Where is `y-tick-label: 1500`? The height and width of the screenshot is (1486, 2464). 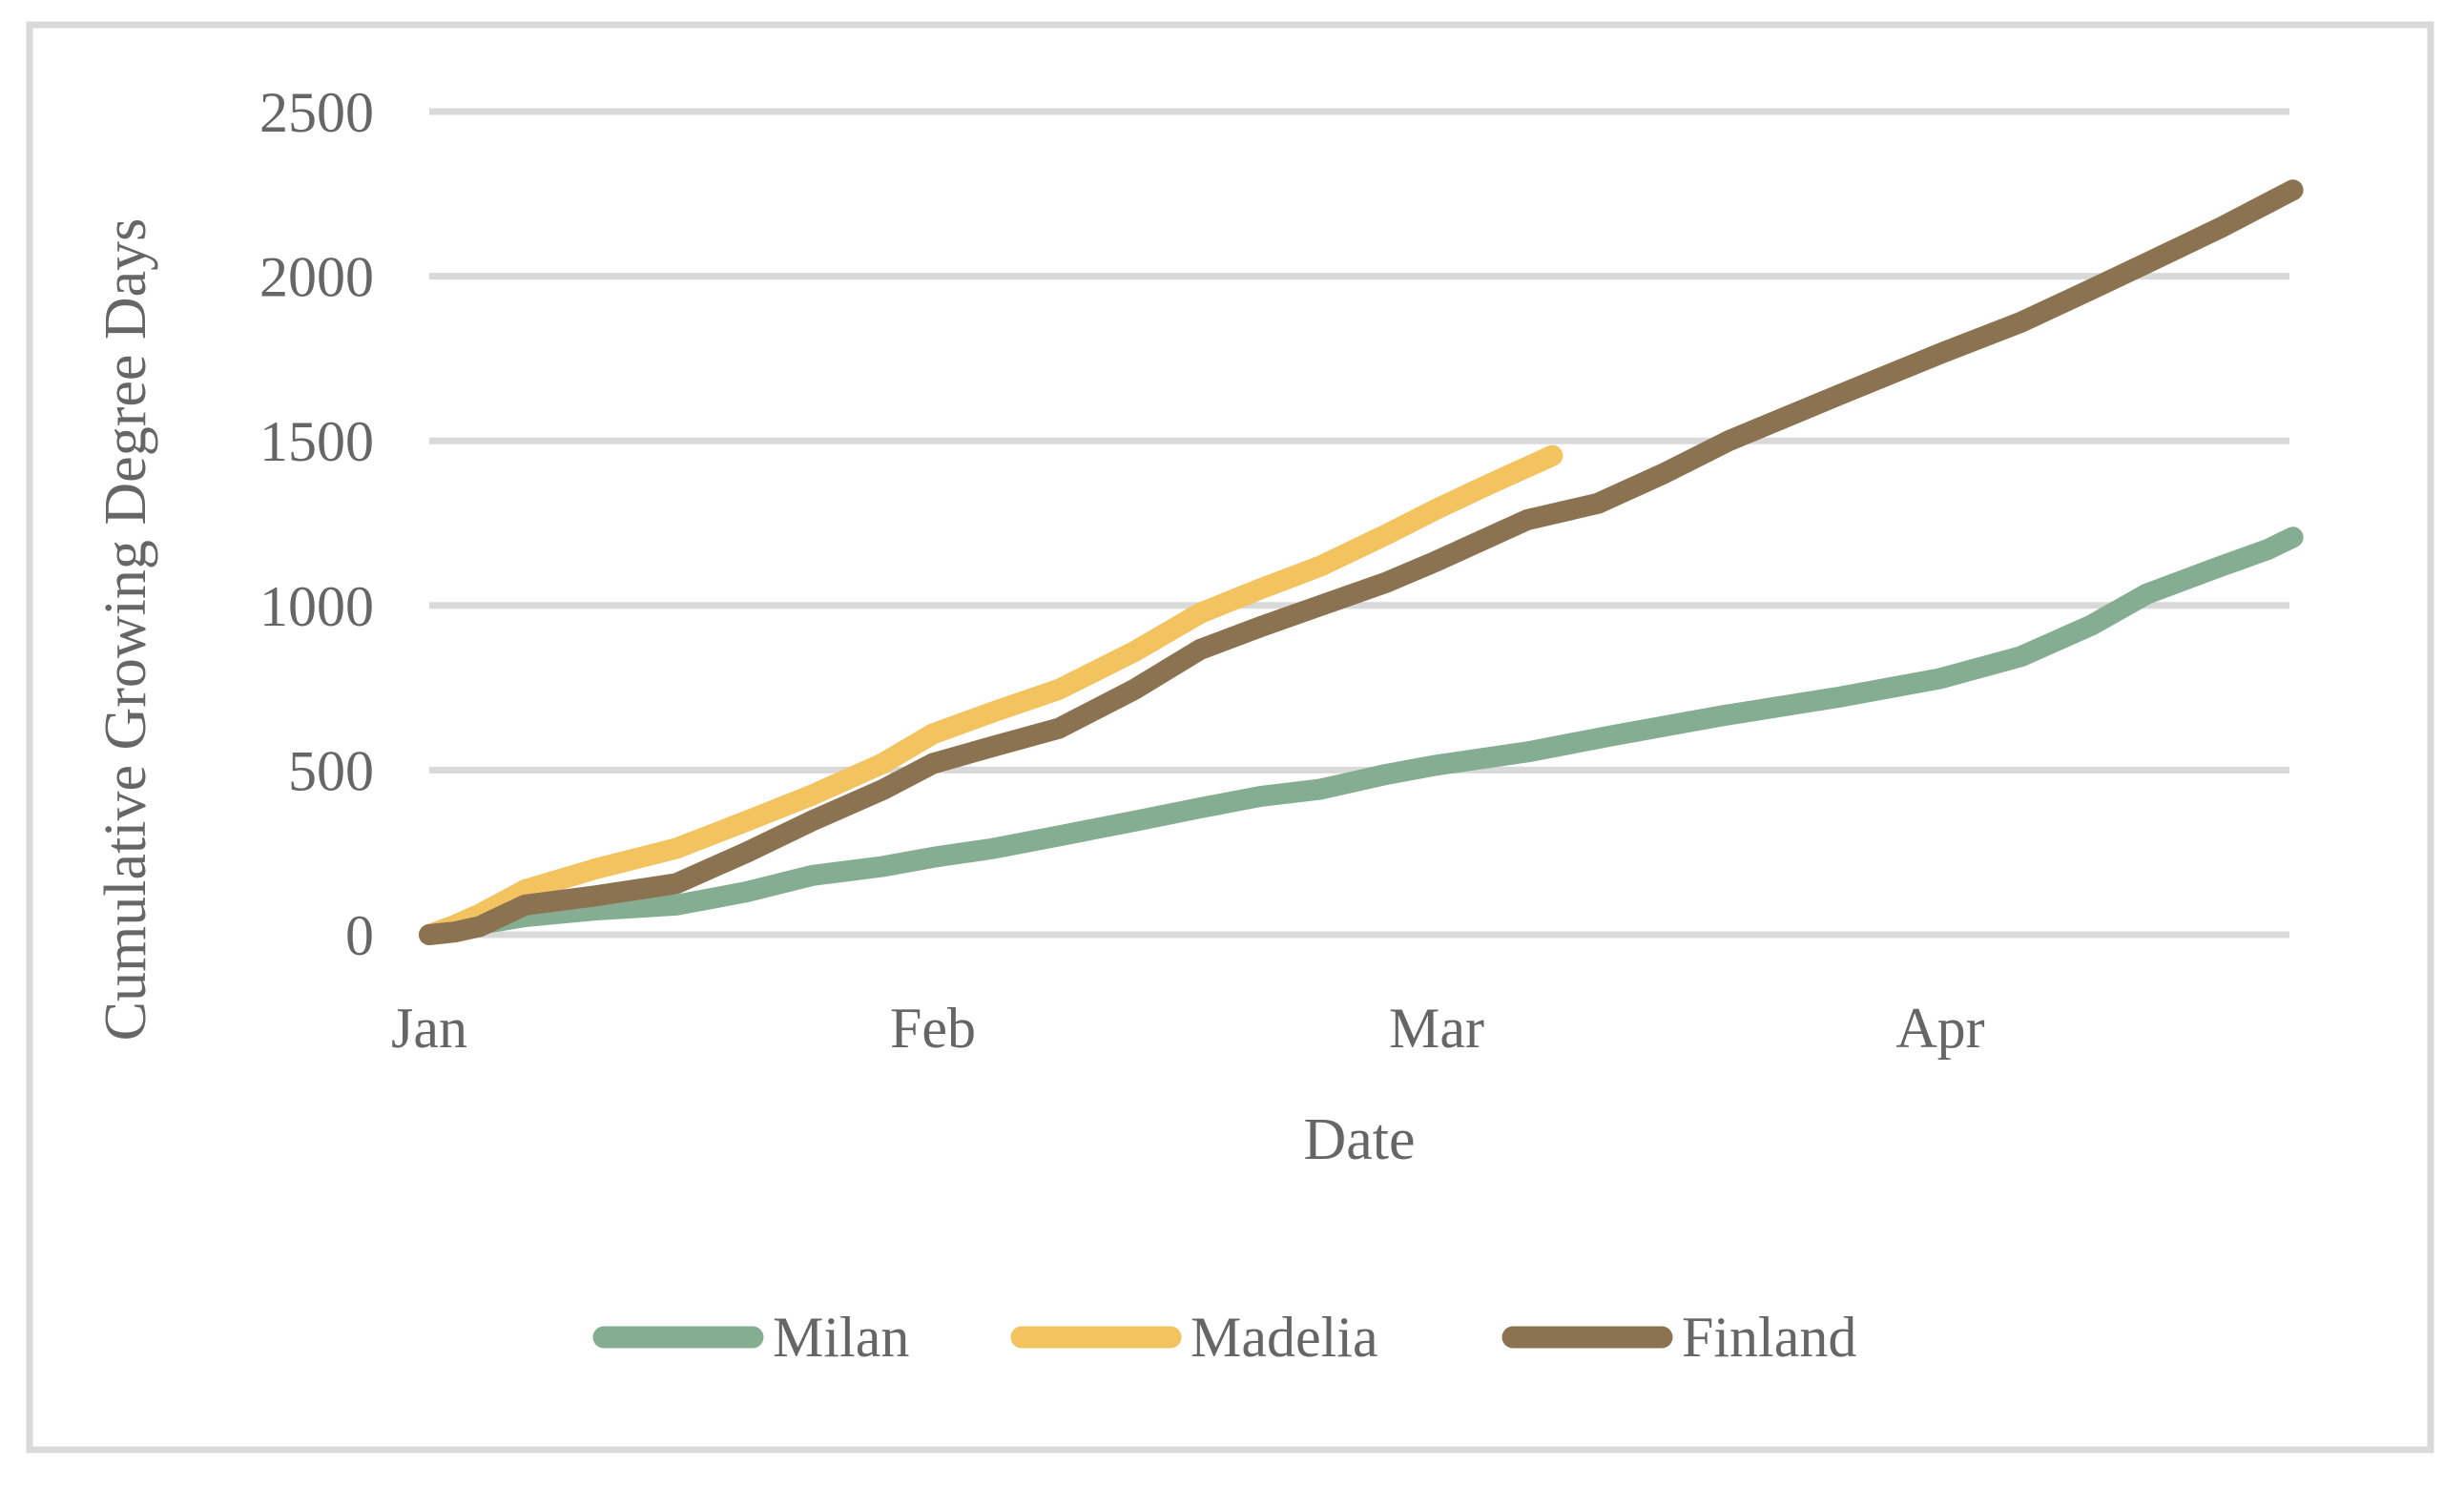
y-tick-label: 1500 is located at coordinates (316, 441).